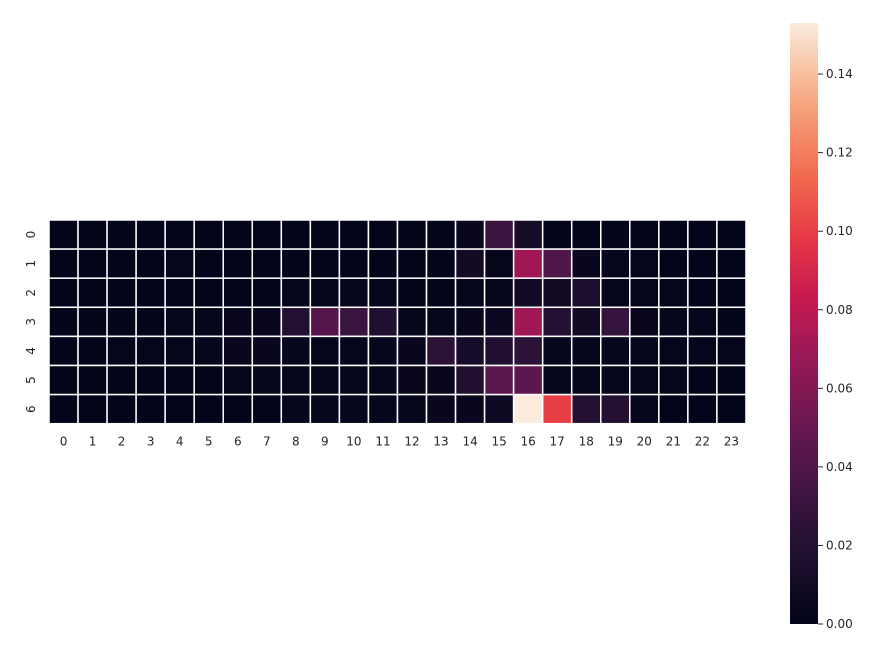  What do you see at coordinates (31, 235) in the screenshot?
I see `y-tick-label: 0` at bounding box center [31, 235].